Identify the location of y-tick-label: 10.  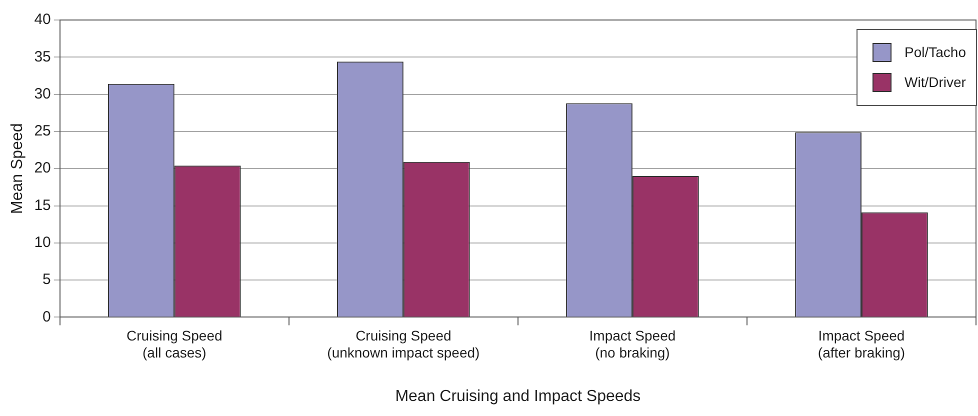
(42, 243).